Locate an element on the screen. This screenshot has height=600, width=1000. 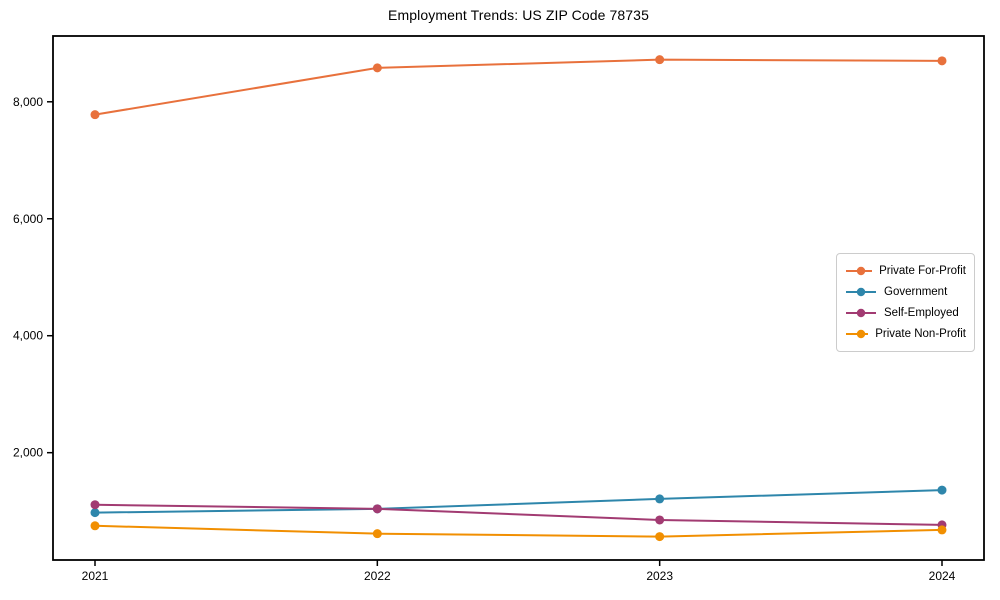
series-marker-self-employed-2023 is located at coordinates (660, 520).